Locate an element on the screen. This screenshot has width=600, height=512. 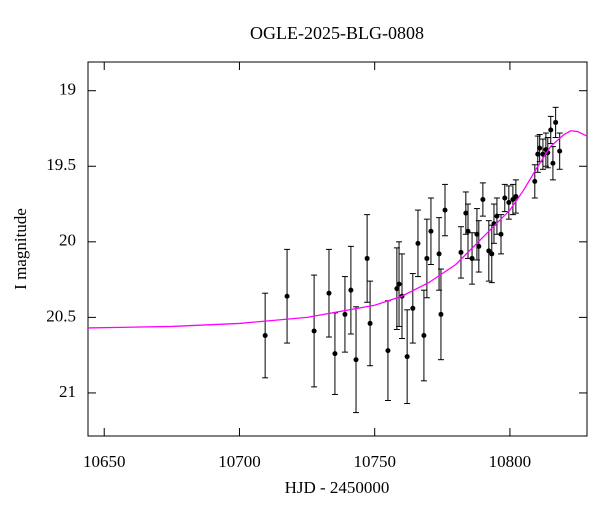
y-tick-label: 20.5 is located at coordinates (61, 315).